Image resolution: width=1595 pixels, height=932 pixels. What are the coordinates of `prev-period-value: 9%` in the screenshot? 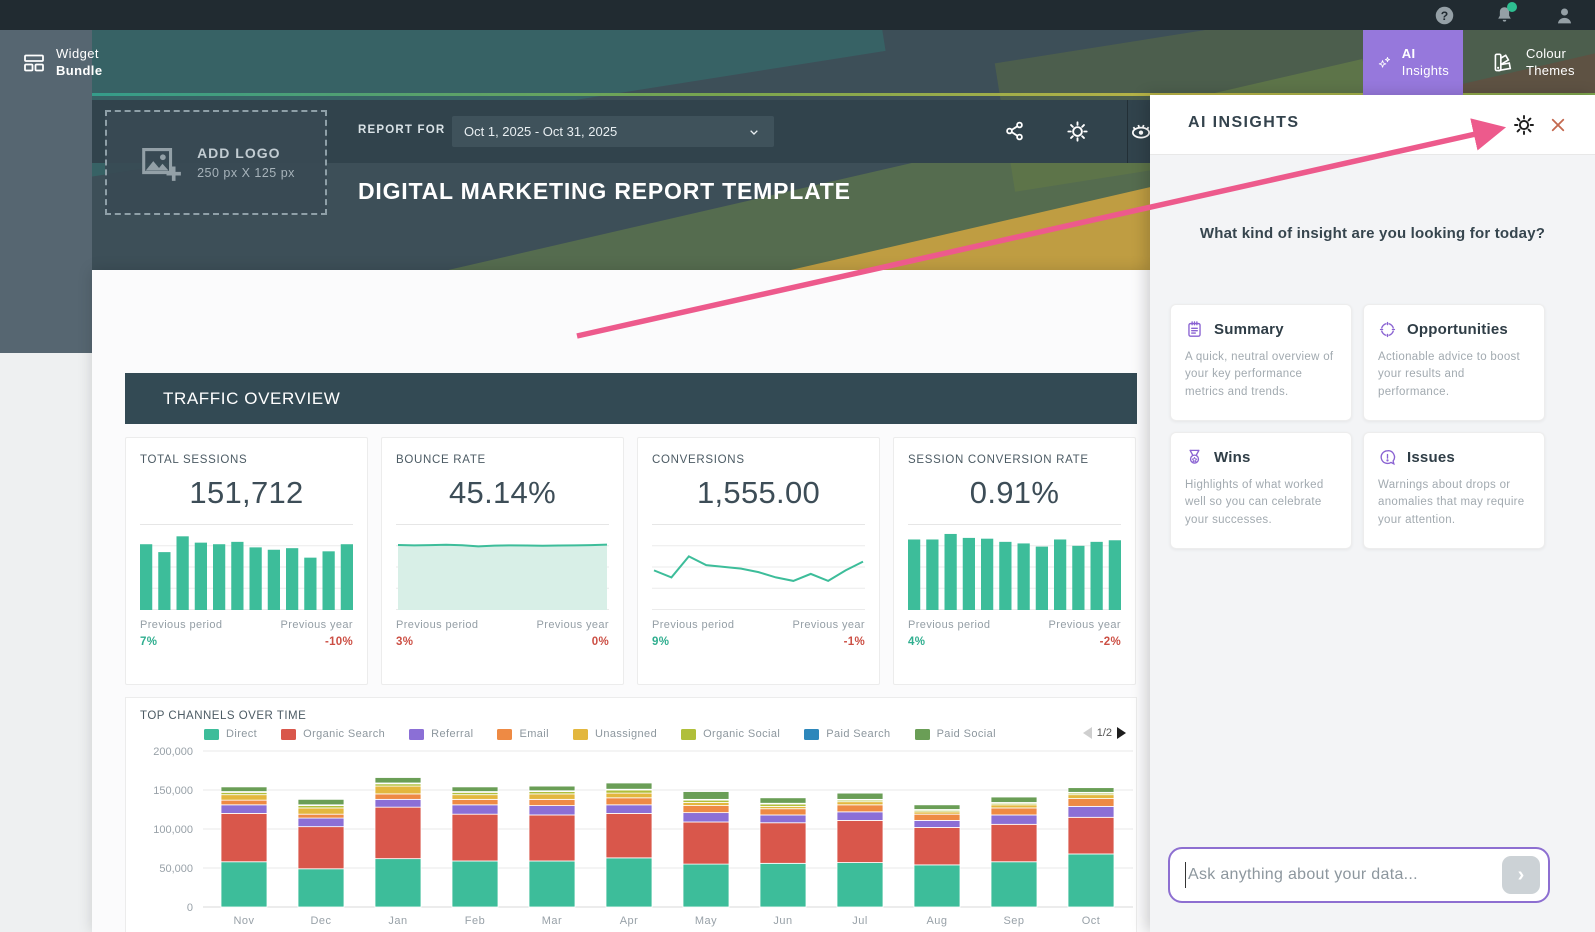 It's located at (661, 642).